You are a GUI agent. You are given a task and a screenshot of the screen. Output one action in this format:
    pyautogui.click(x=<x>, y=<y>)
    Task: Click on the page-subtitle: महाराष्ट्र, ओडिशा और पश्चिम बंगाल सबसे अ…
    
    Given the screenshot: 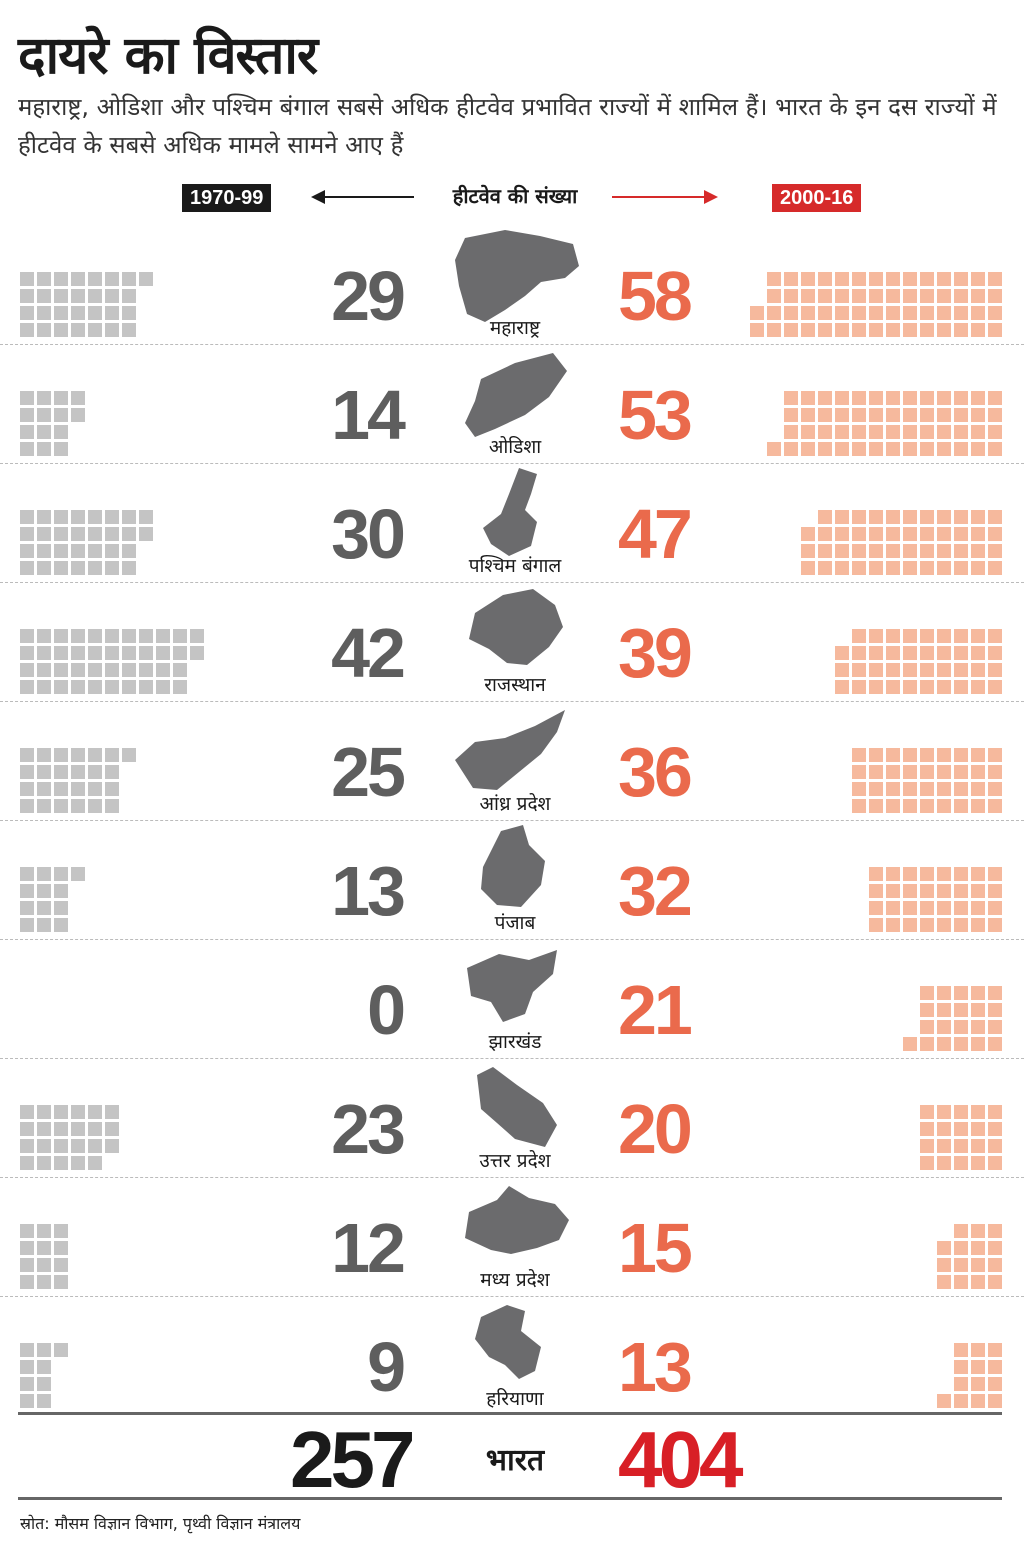 What is the action you would take?
    pyautogui.click(x=507, y=126)
    